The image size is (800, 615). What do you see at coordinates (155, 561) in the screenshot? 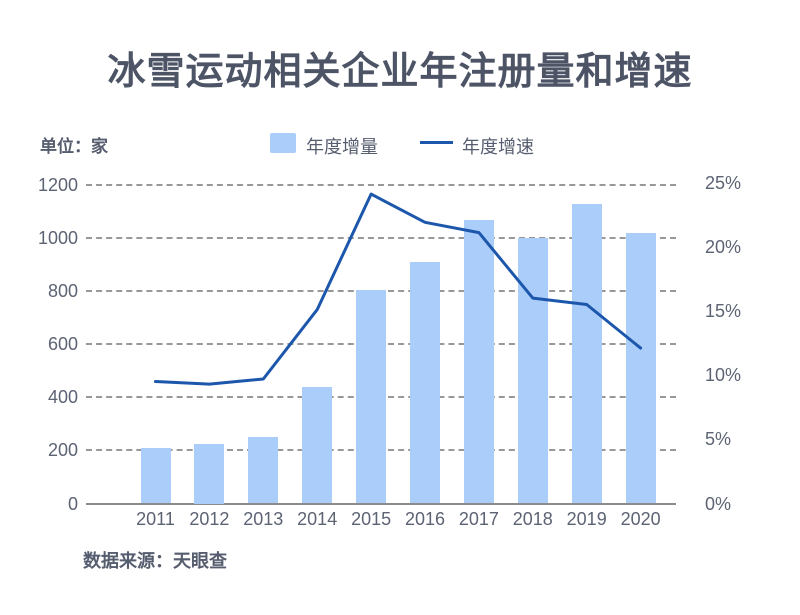
I see `data-source-label: 数据来源：天眼查` at bounding box center [155, 561].